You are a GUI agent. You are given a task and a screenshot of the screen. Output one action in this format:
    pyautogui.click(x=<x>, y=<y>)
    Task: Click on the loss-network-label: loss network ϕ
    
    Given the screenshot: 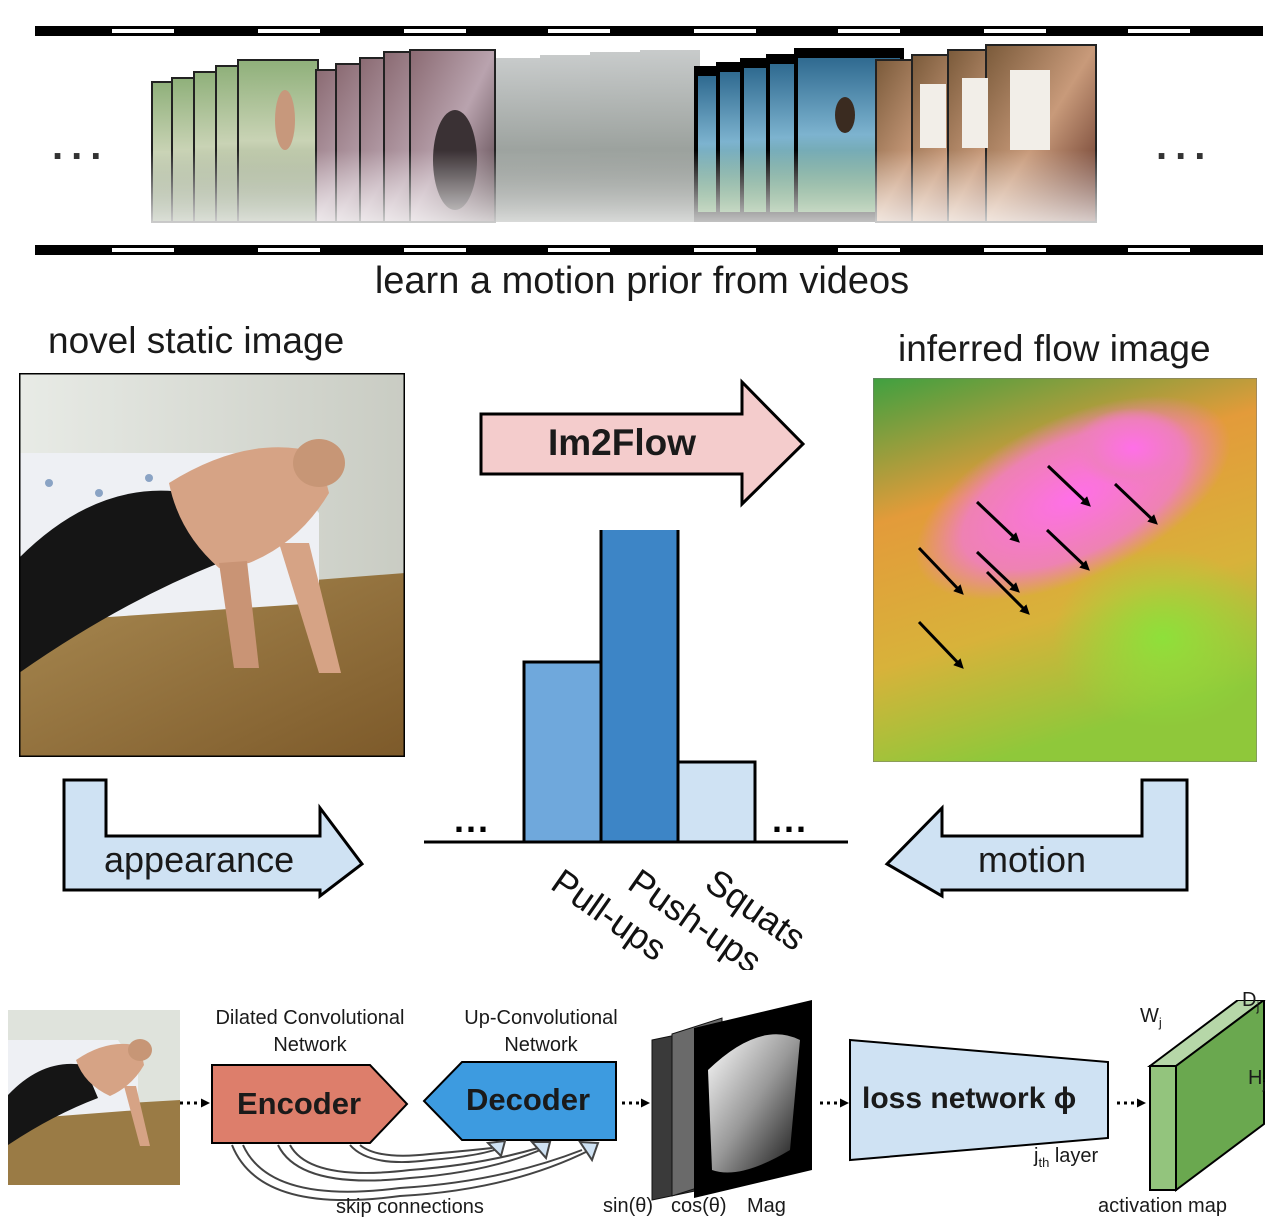 What is the action you would take?
    pyautogui.click(x=969, y=1098)
    